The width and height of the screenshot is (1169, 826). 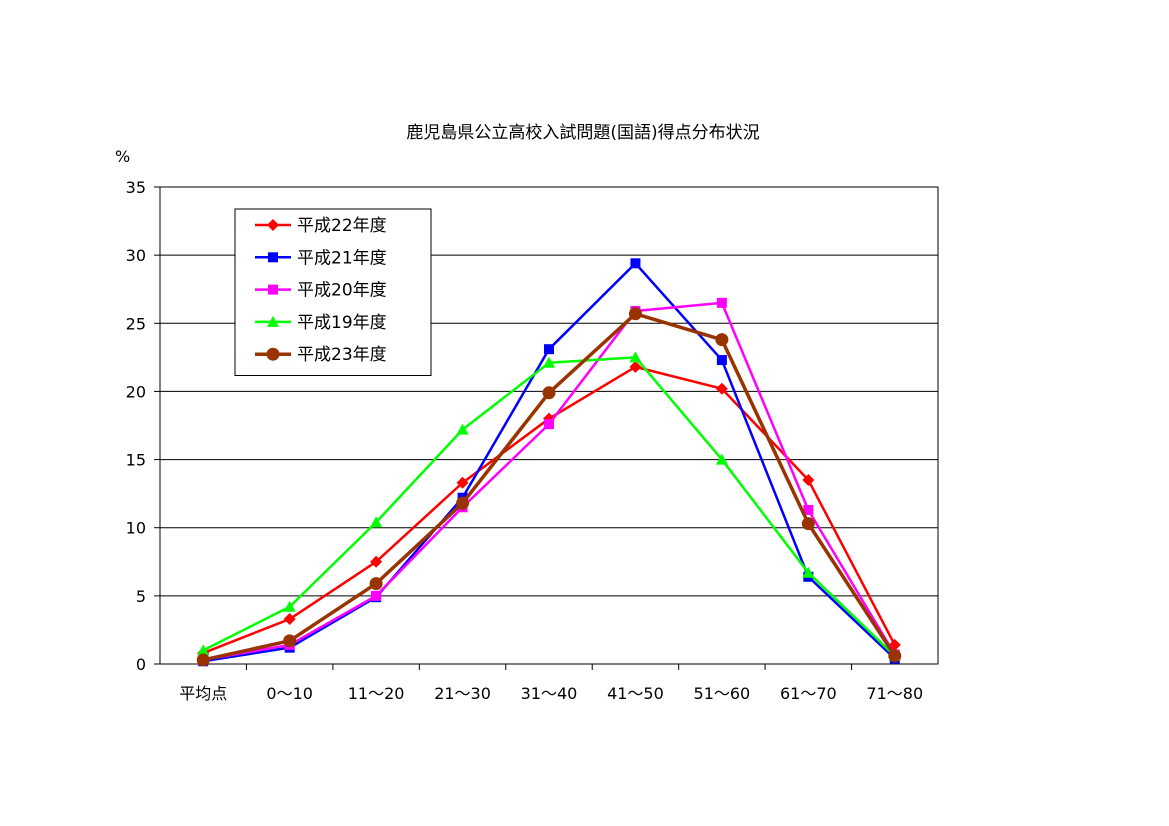 What do you see at coordinates (342, 258) in the screenshot?
I see `legend-label: 平成21年度` at bounding box center [342, 258].